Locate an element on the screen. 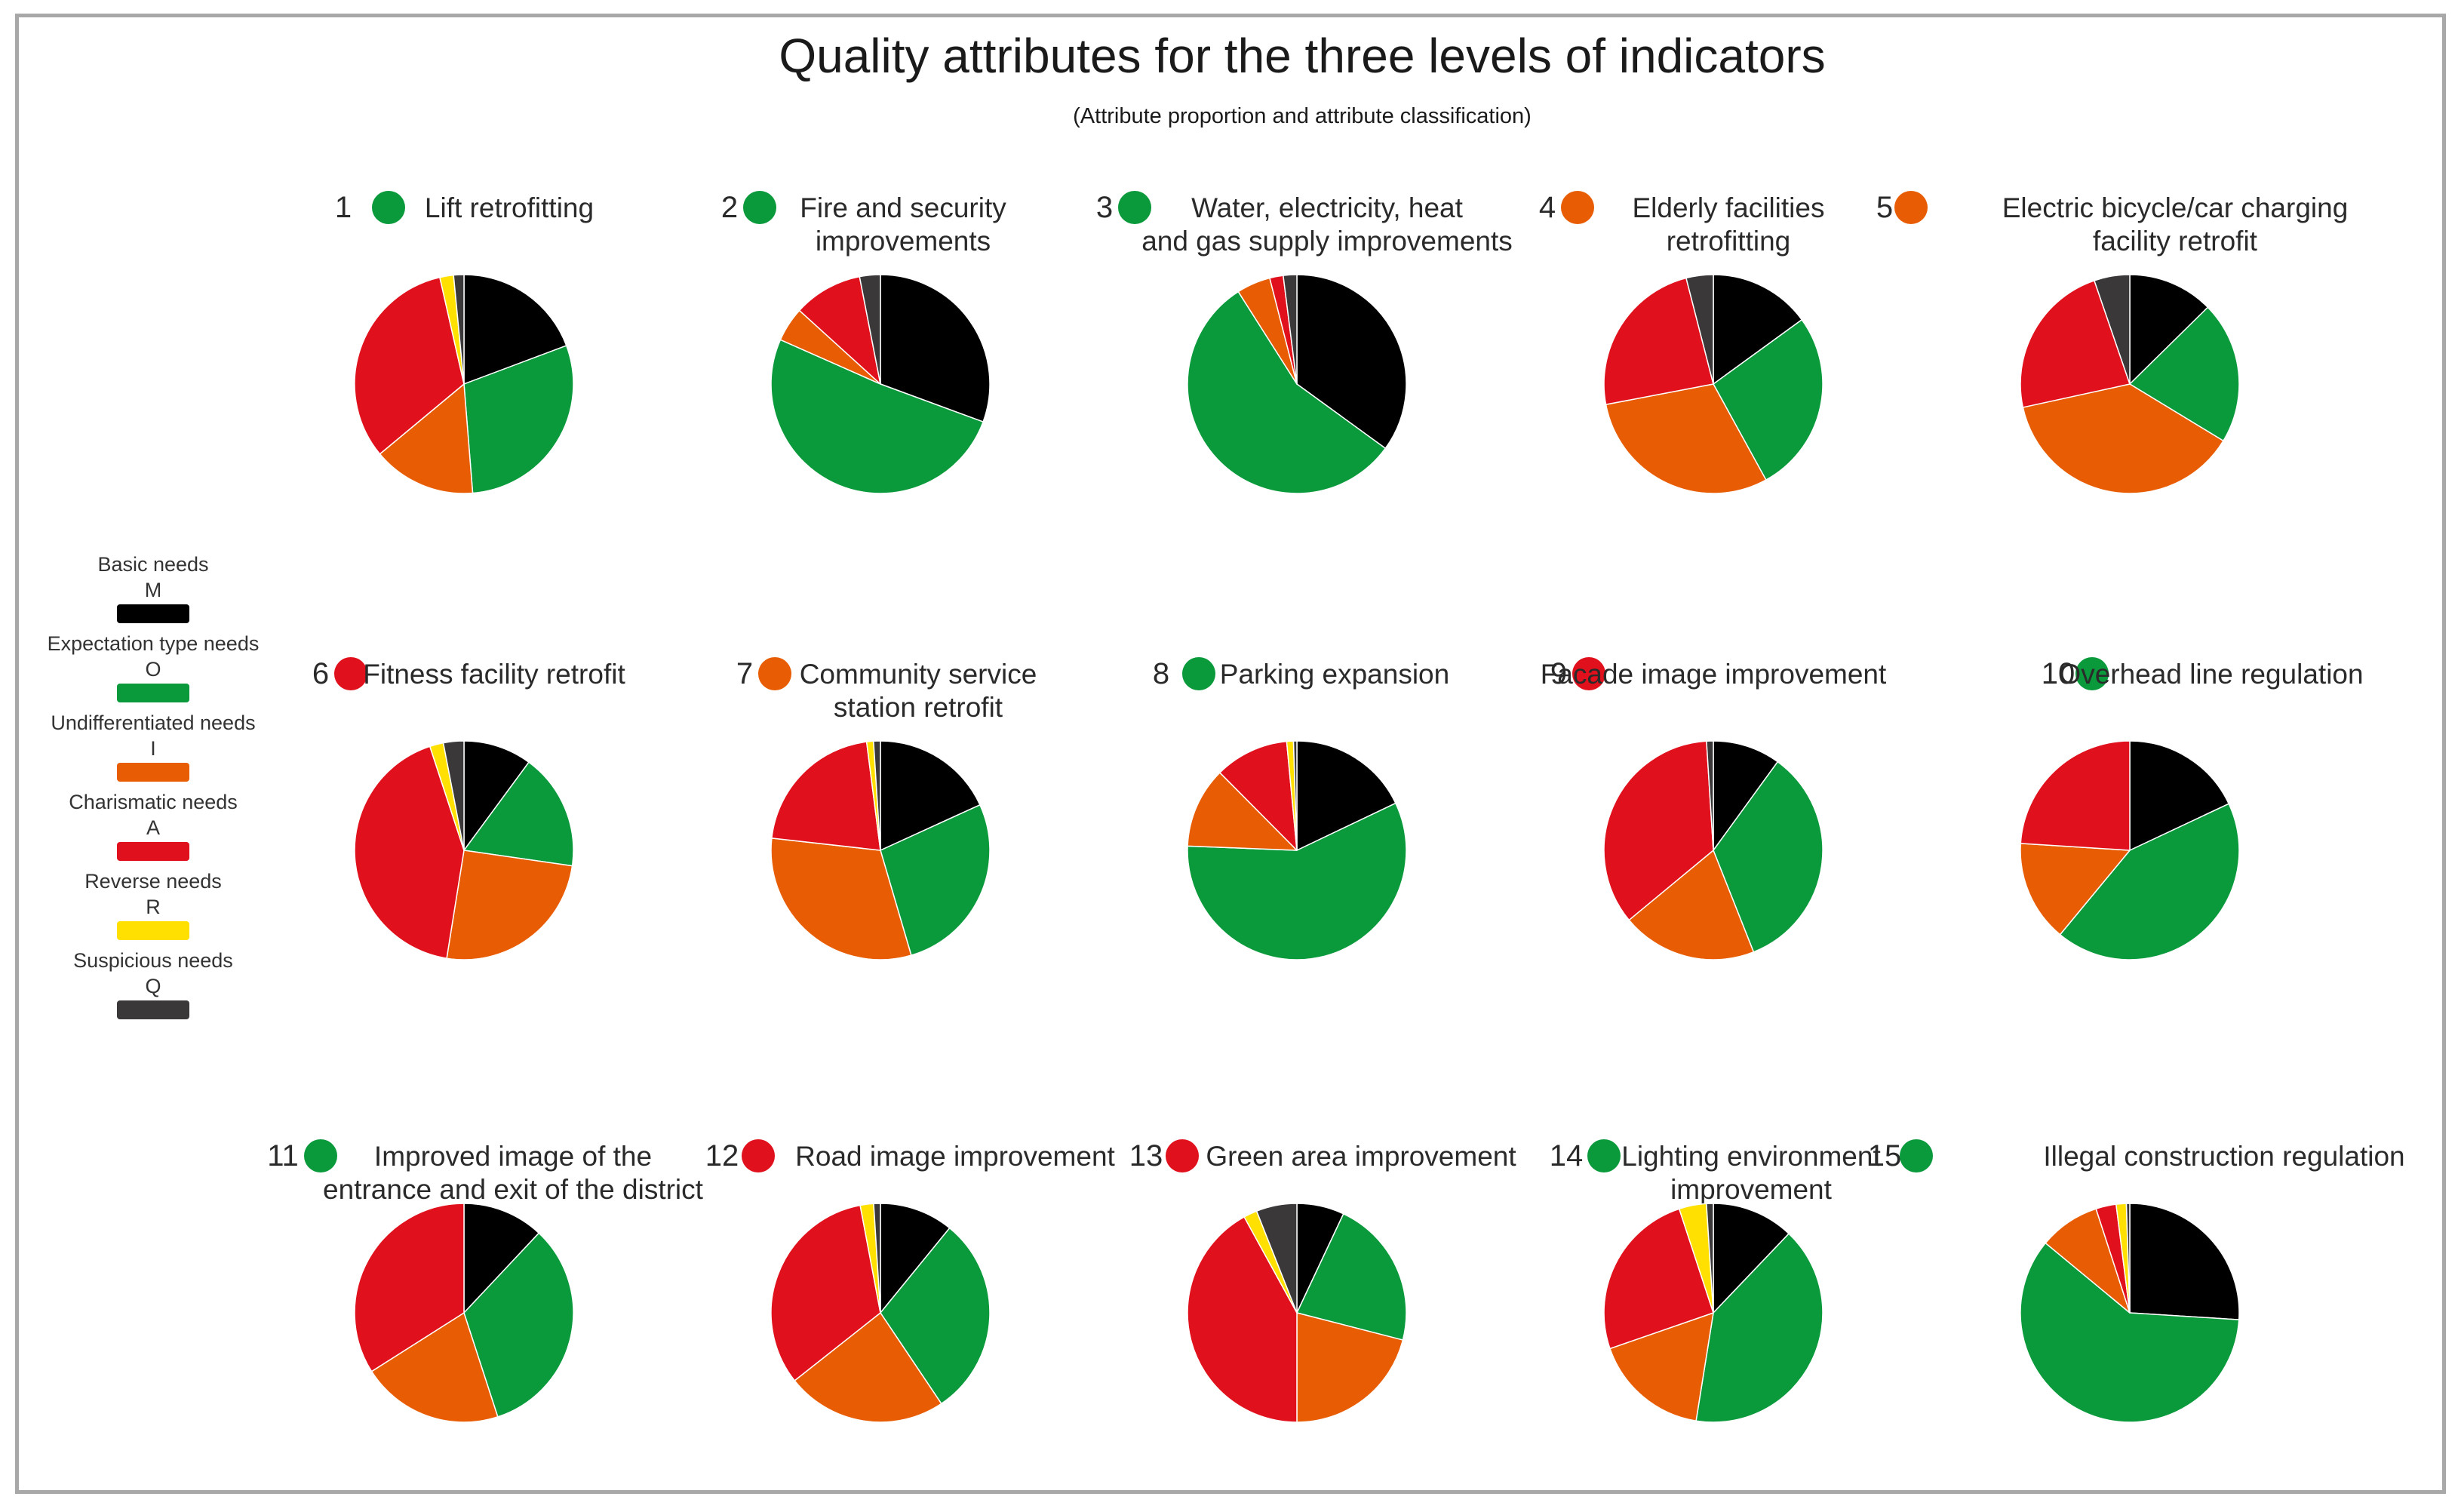 The image size is (2461, 1512). pie-title-line: improvement is located at coordinates (1751, 1189).